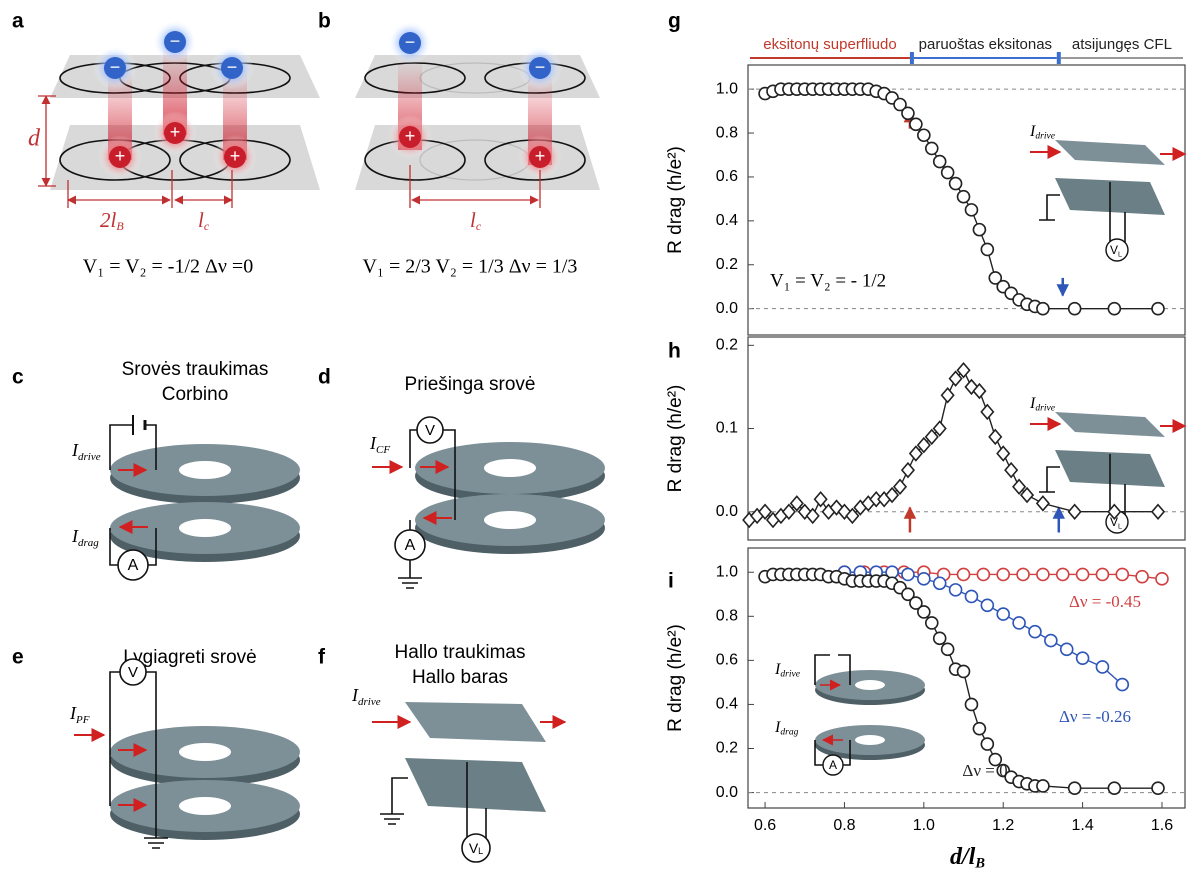  I want to click on y-tick-label: 0.6, so click(727, 176).